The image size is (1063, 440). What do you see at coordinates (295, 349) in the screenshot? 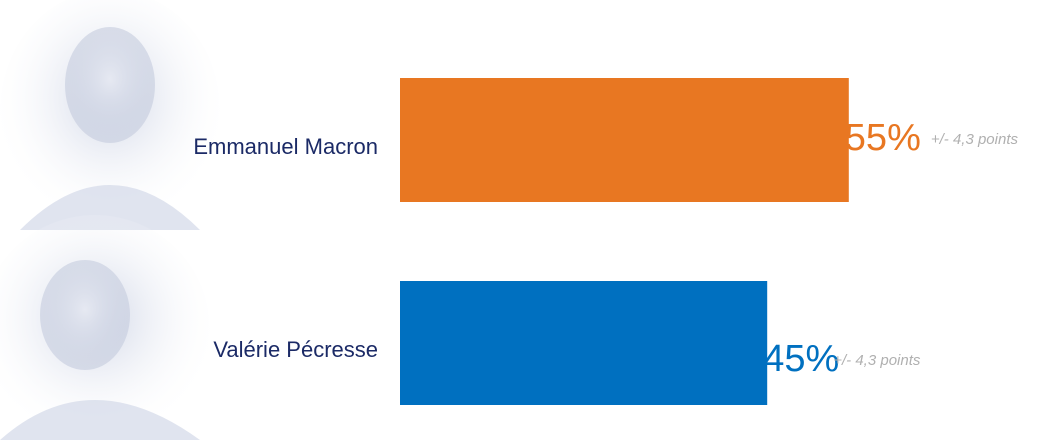
I see `category-label: Valérie Pécresse` at bounding box center [295, 349].